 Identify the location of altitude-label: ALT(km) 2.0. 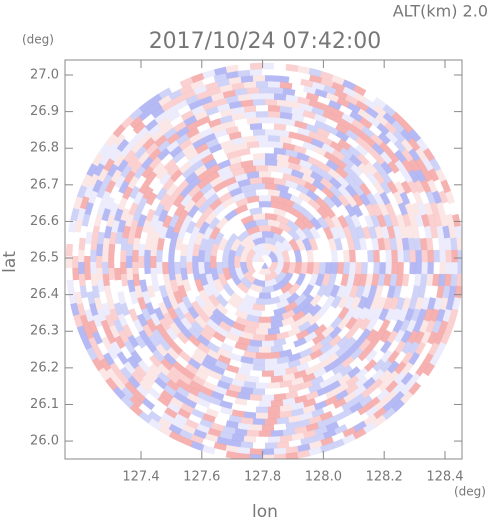
(440, 11).